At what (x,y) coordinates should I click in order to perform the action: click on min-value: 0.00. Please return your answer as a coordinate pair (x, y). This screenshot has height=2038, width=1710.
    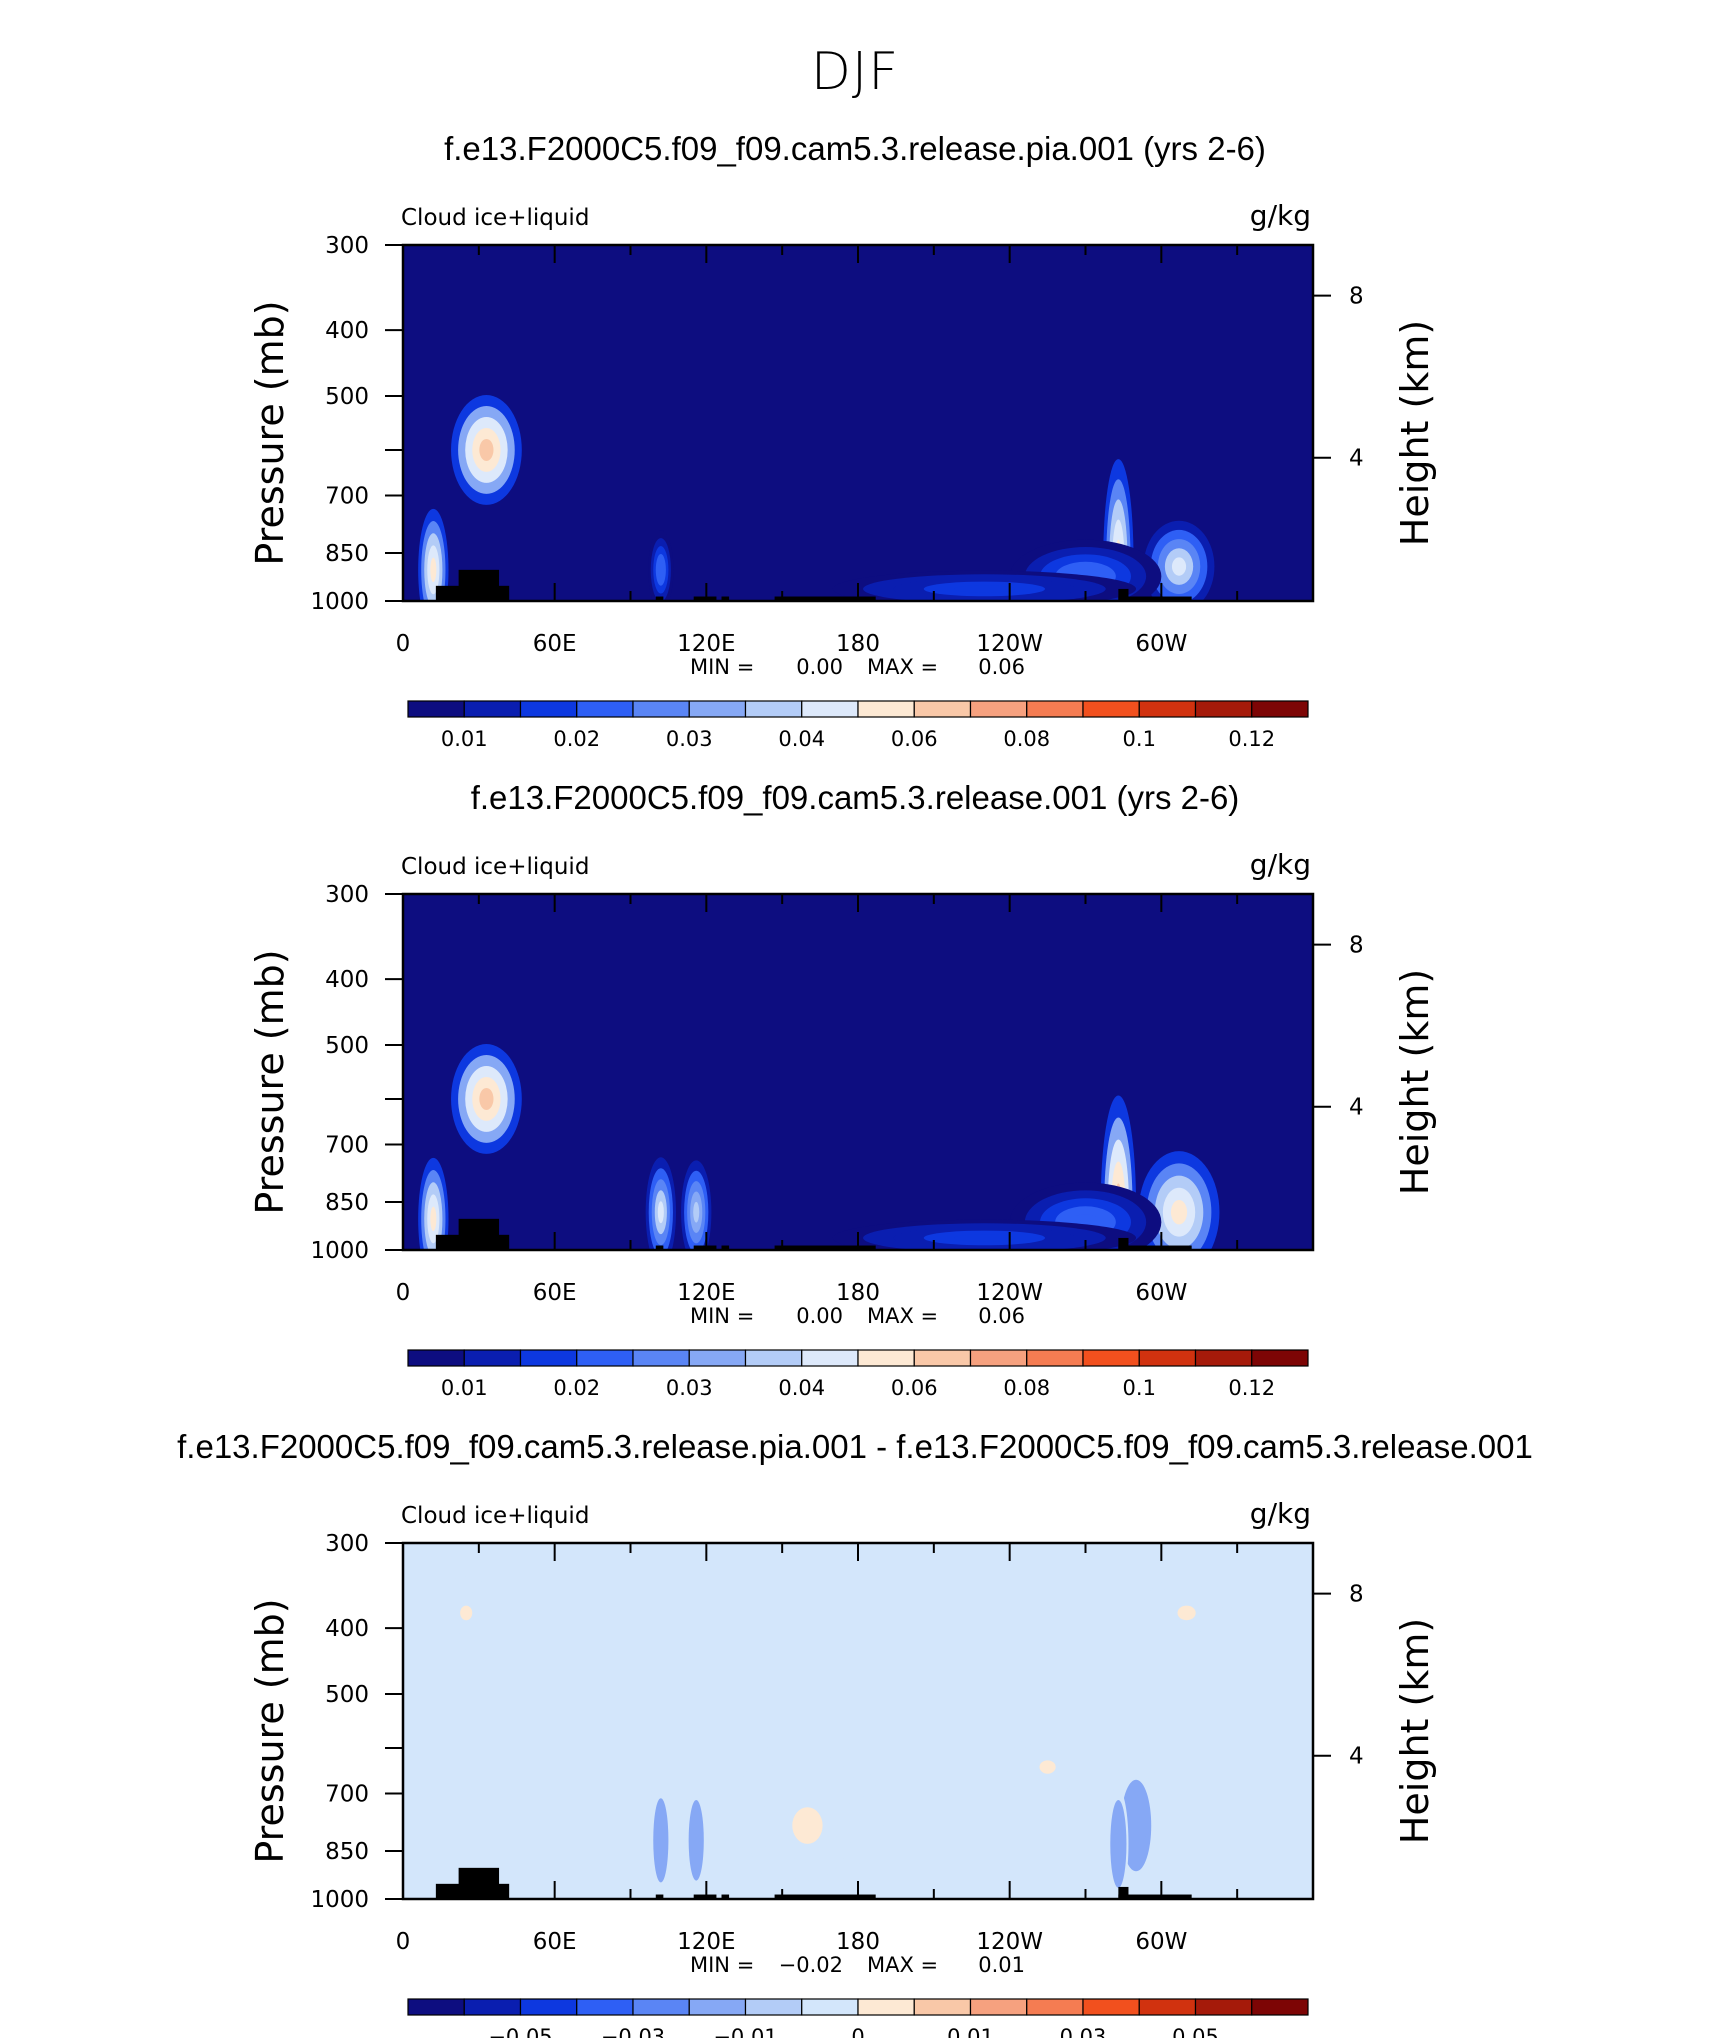
    Looking at the image, I should click on (819, 667).